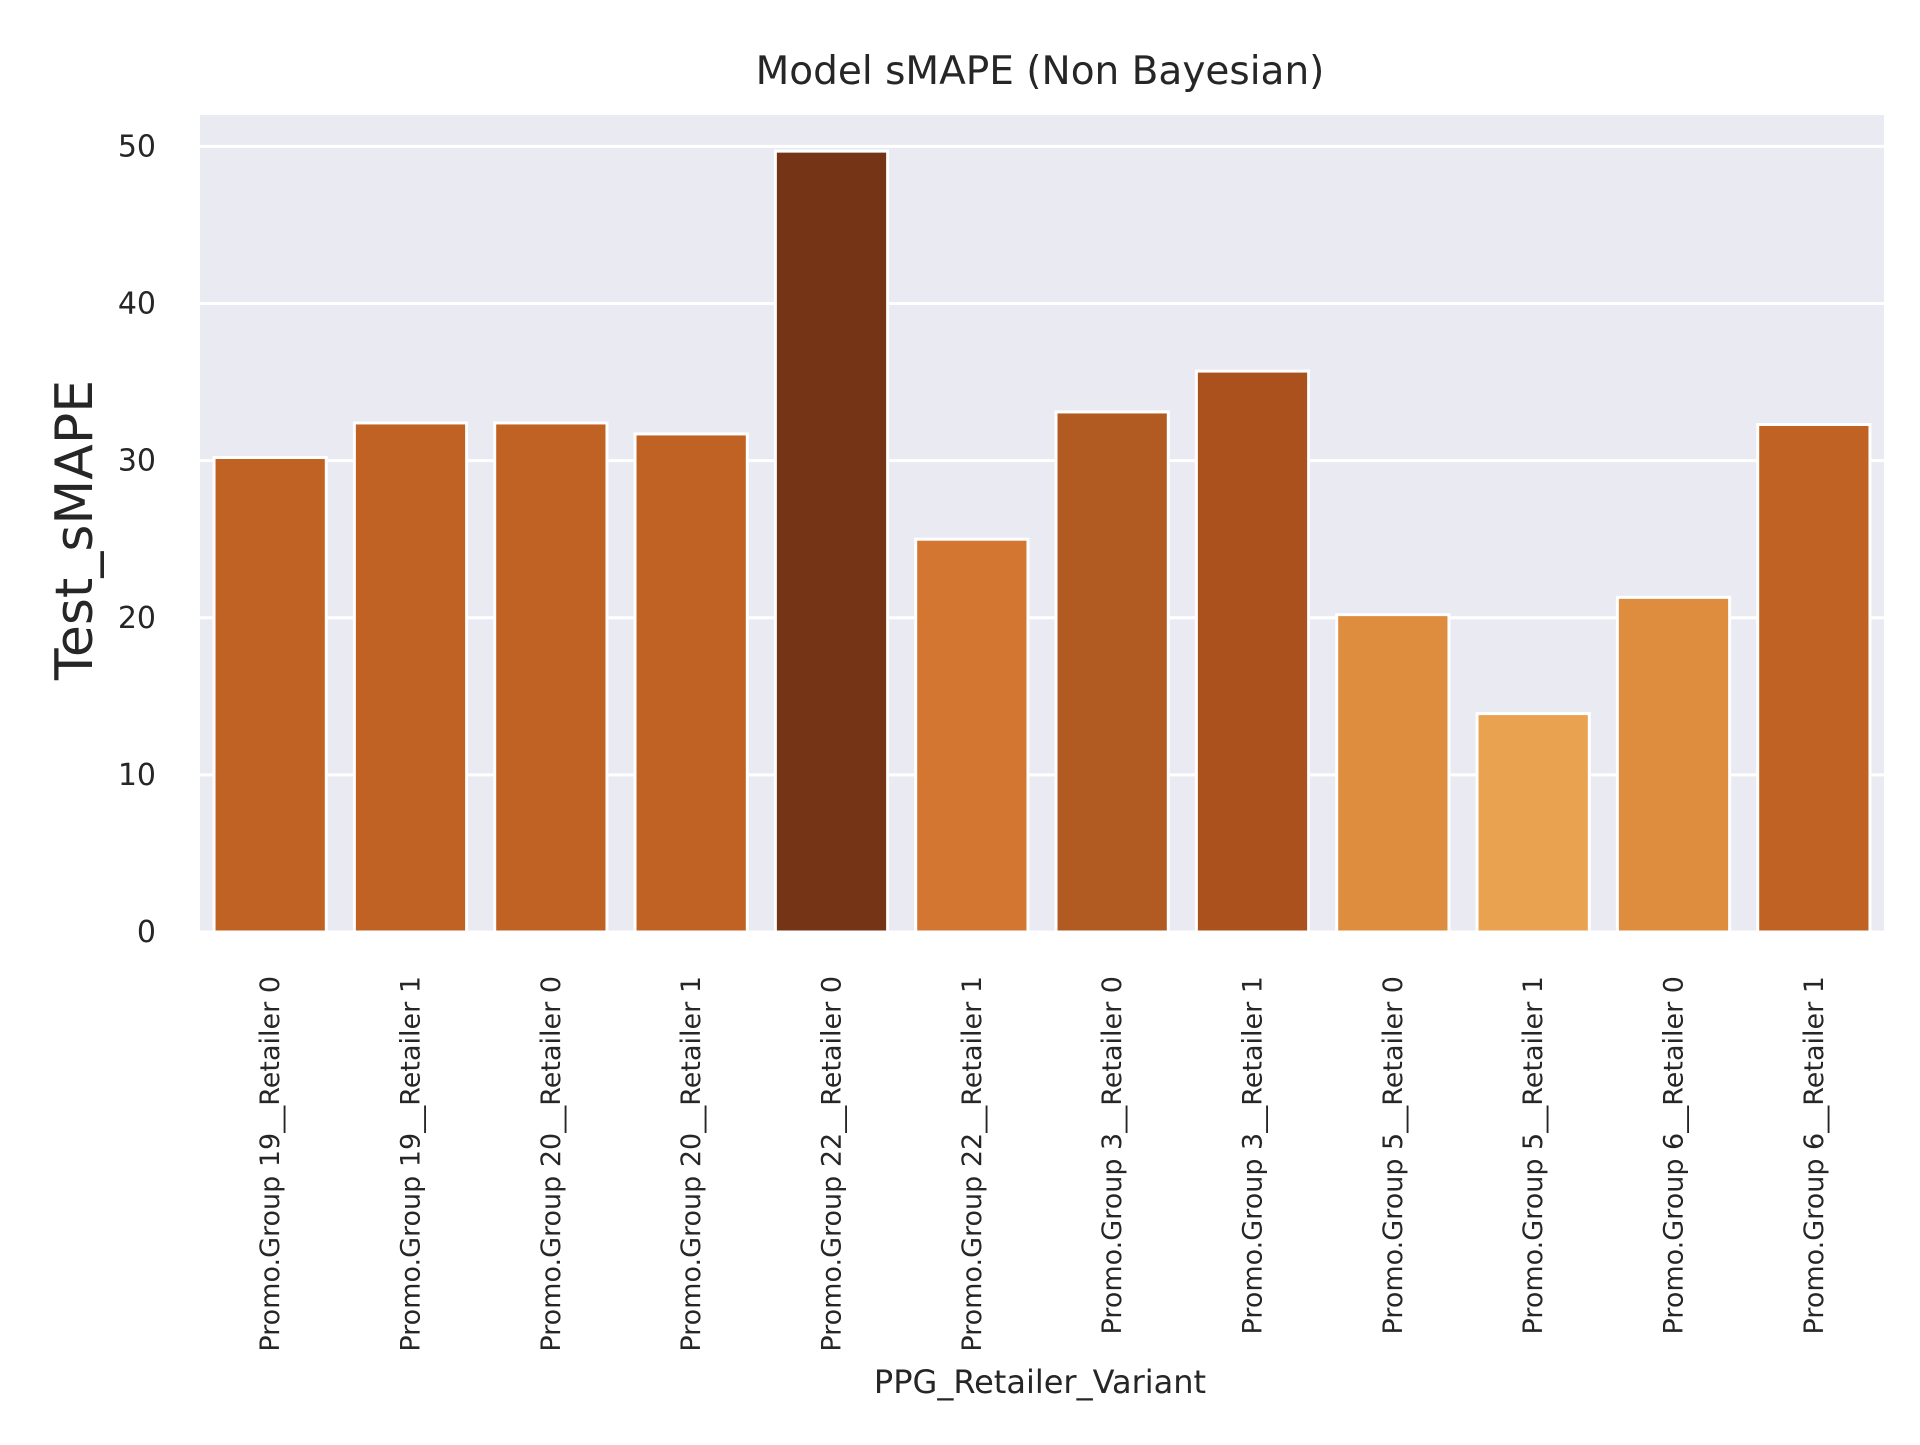 The width and height of the screenshot is (1920, 1445). I want to click on x-tick-label: Promo.Group 20__Retailer 1, so click(691, 1164).